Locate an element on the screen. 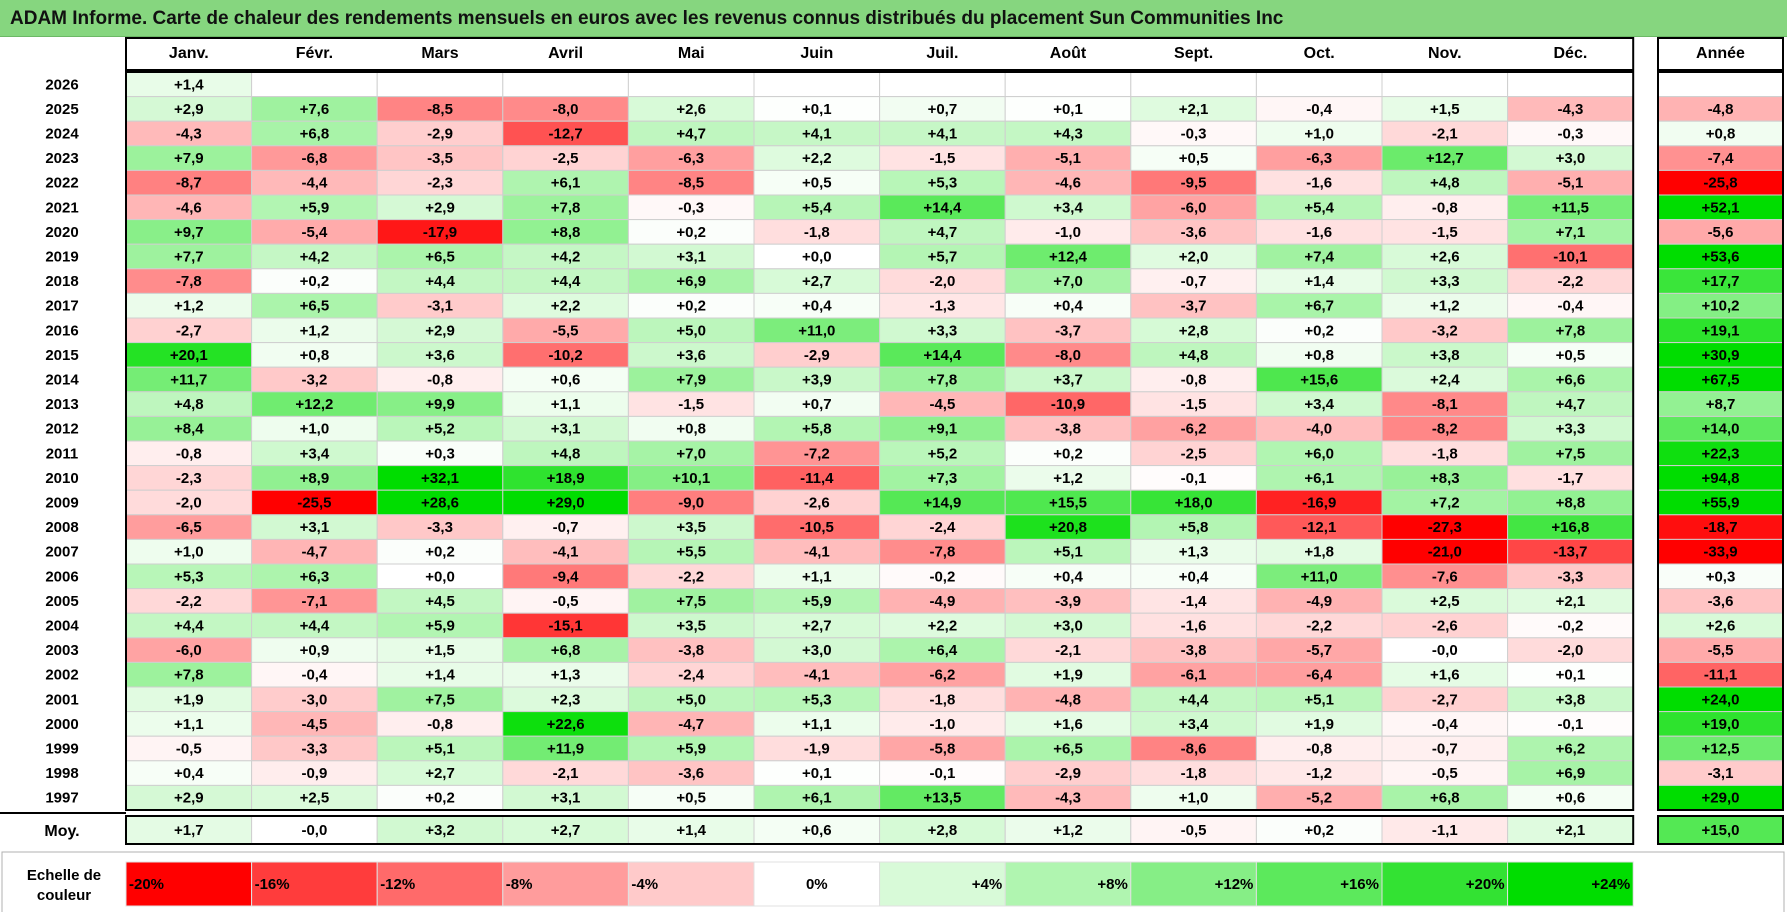  cell-value: +2,2 is located at coordinates (943, 626).